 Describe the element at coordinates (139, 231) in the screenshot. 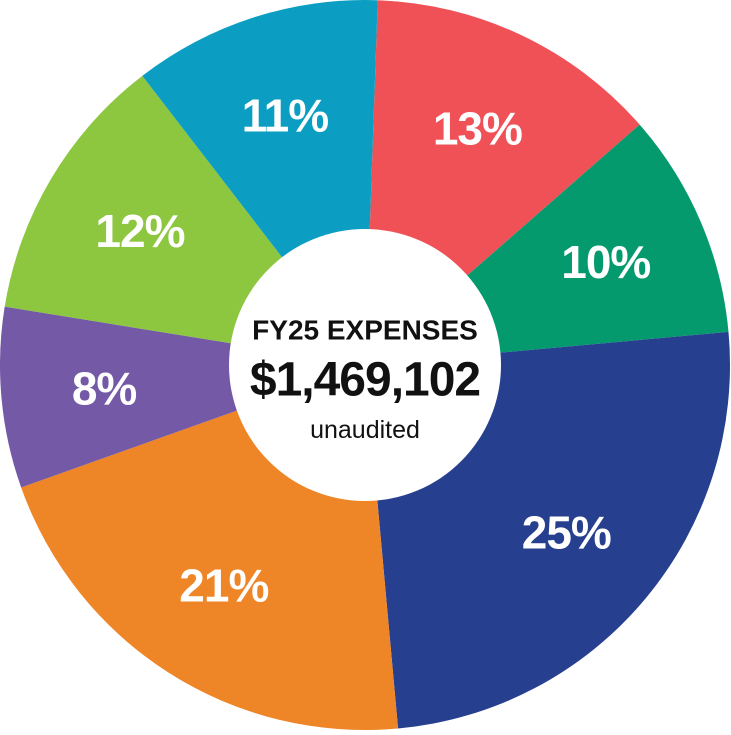

I see `value-label: 12%` at that location.